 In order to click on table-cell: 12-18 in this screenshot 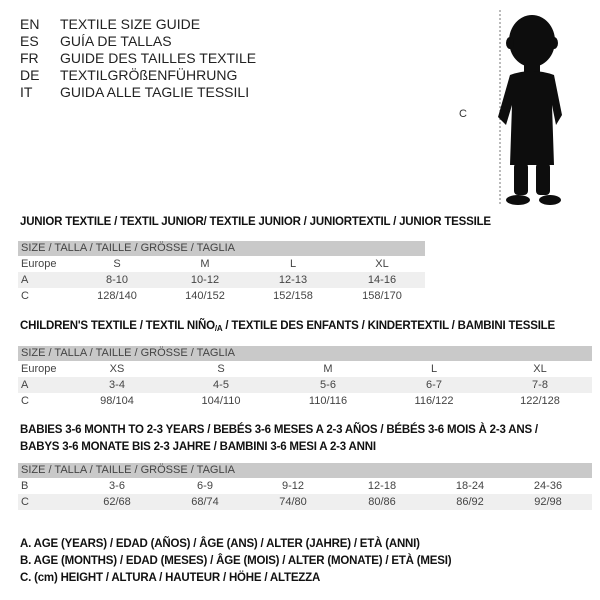, I will do `click(382, 486)`.